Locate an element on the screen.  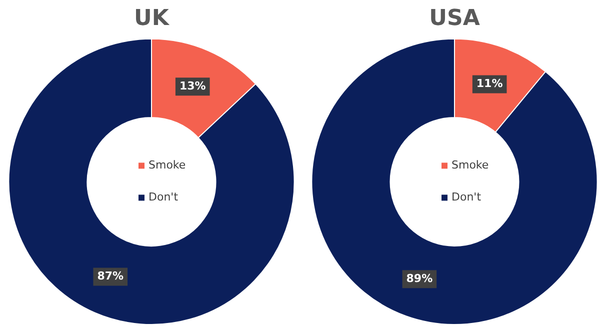
chart-title: UK is located at coordinates (152, 18).